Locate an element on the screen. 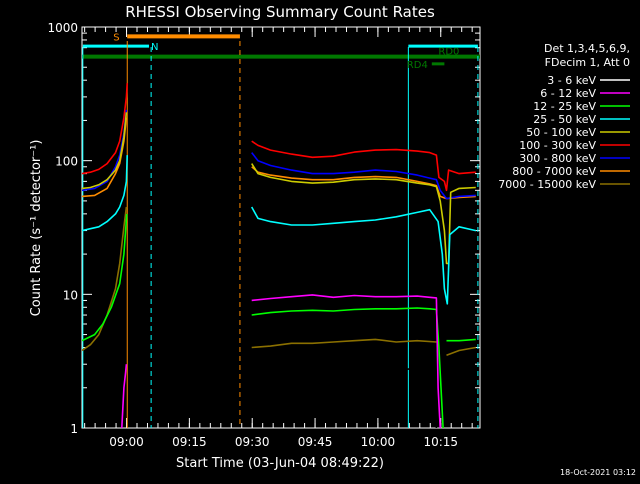 The height and width of the screenshot is (484, 640). legend-label: 6 - 12 keV is located at coordinates (568, 93).